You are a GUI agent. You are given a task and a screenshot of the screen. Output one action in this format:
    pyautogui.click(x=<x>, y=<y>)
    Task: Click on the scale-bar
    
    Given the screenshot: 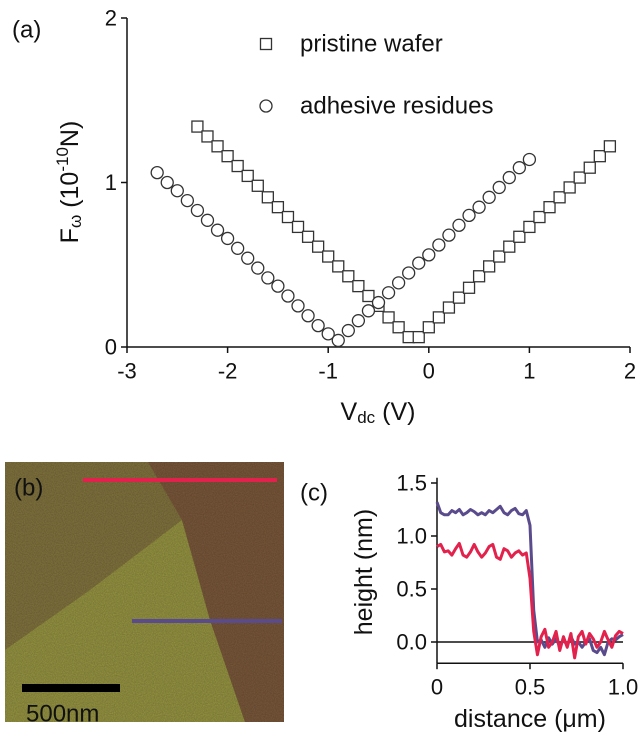 What is the action you would take?
    pyautogui.click(x=71, y=688)
    